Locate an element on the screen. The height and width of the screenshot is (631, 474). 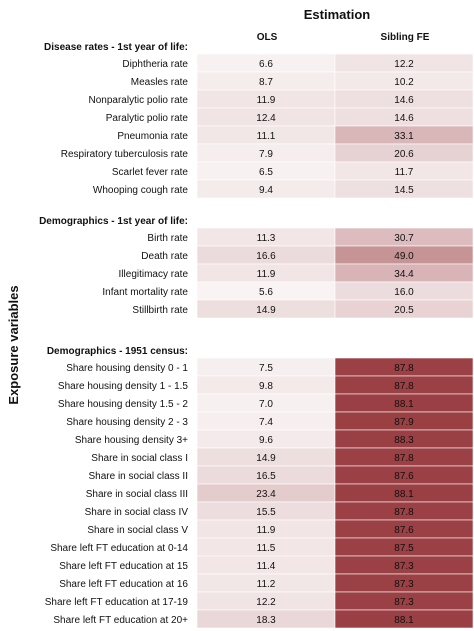
row-label-respiratory-tuberculosis-rate: Respiratory tuberculosis rate is located at coordinates (125, 154).